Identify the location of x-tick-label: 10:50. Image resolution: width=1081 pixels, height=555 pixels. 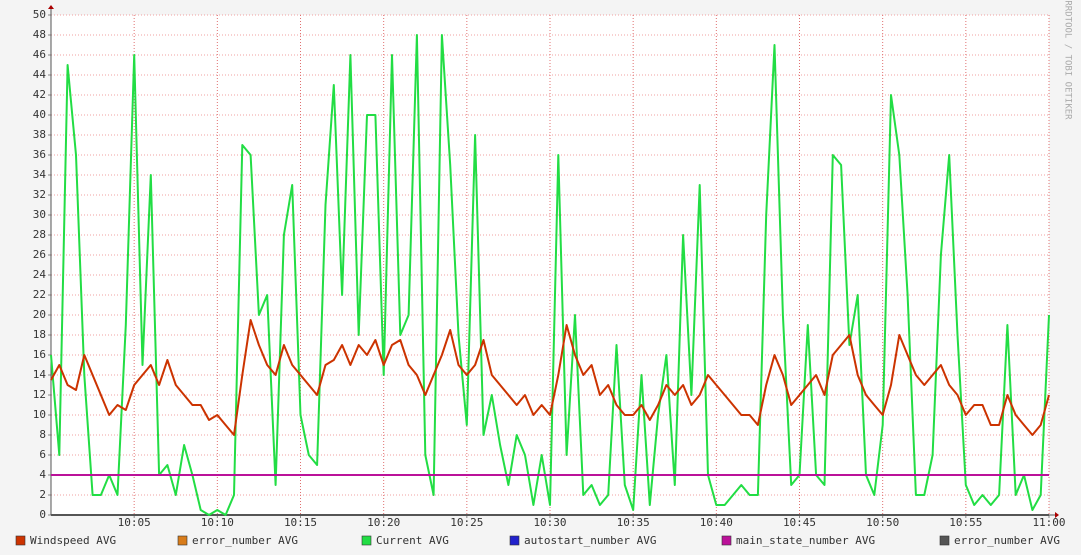
(882, 522).